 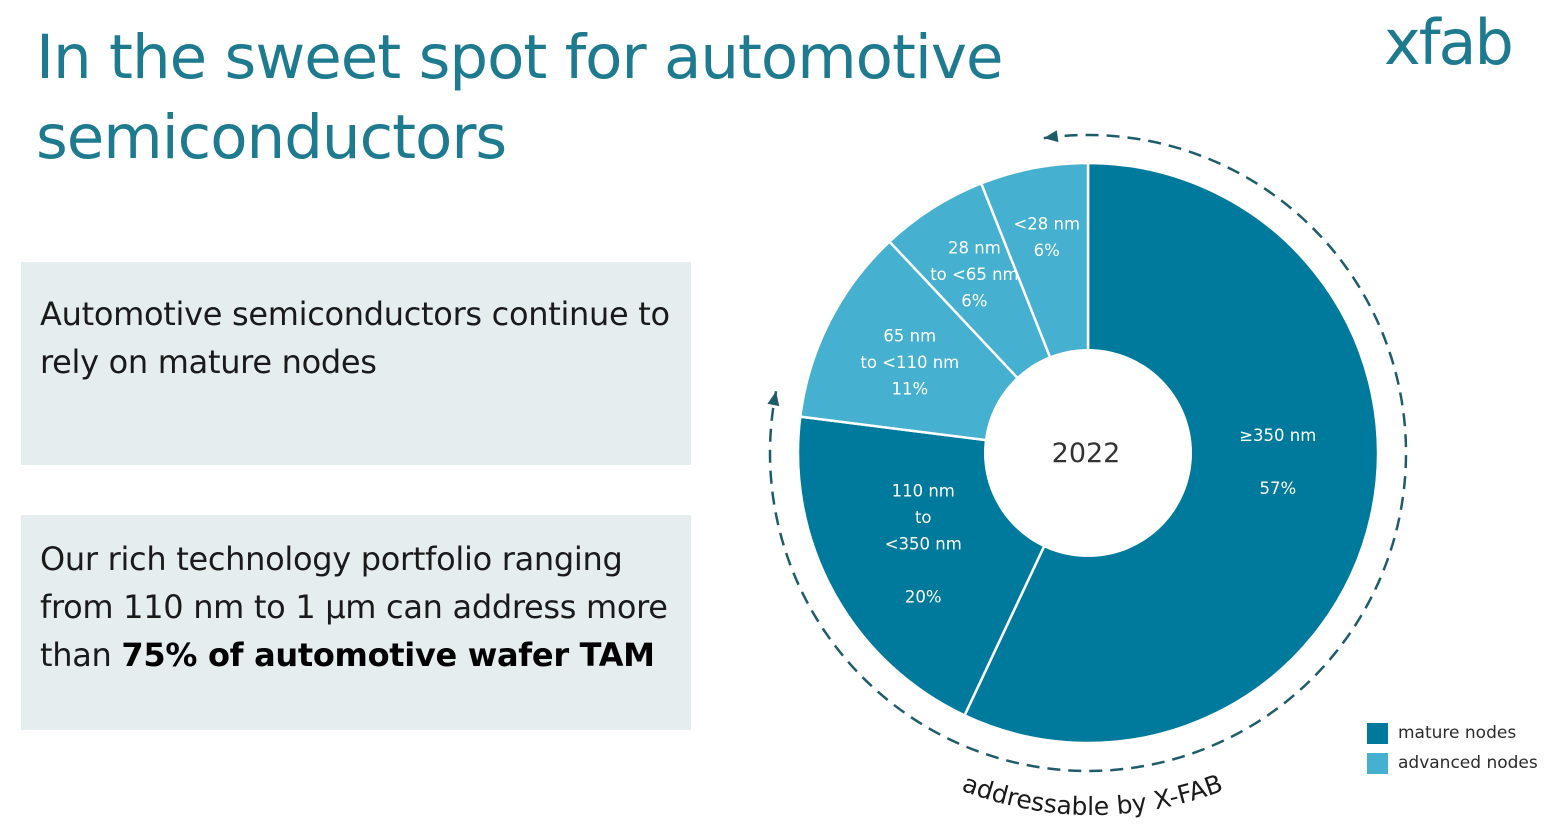 I want to click on slice-label: 28 nm to <65 nm 6%, so click(x=974, y=275).